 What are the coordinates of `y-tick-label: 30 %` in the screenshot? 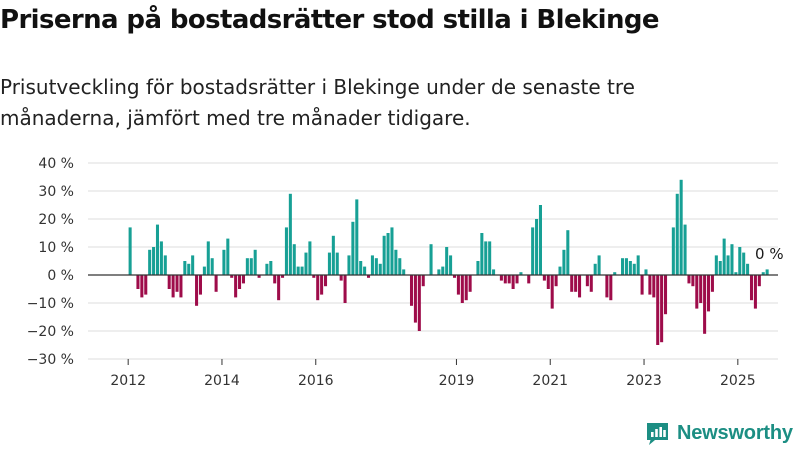 It's located at (56, 192).